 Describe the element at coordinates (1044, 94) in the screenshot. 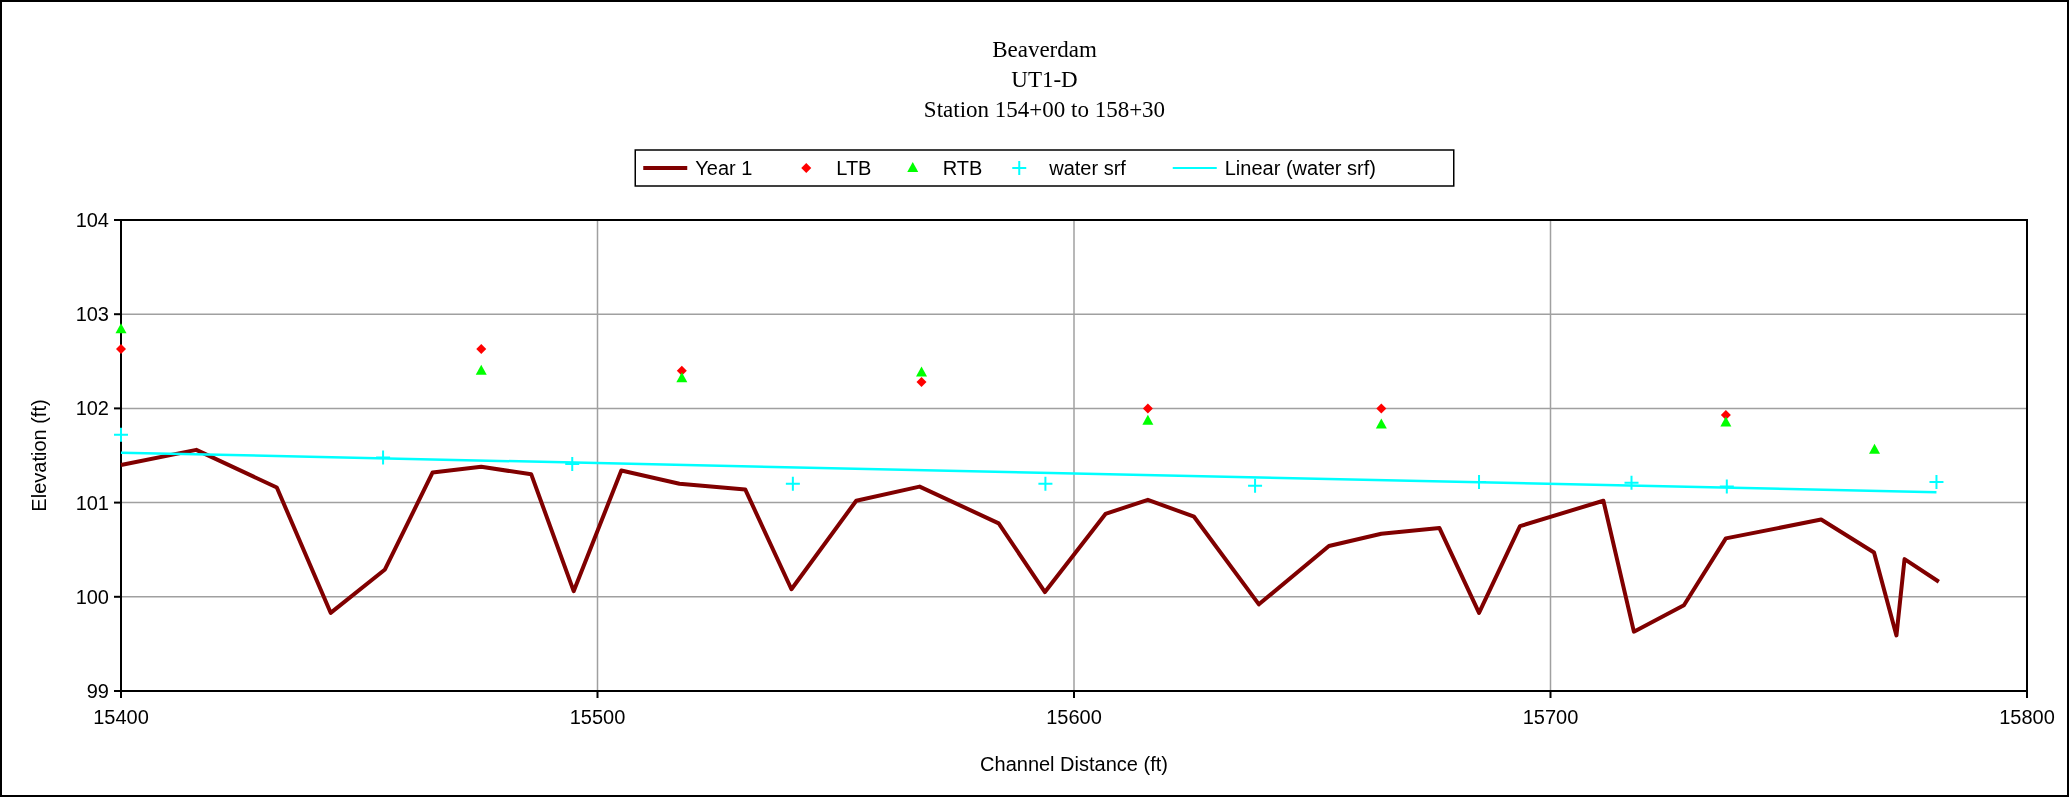

I see `chart-subtitle: UT1-D Station 154+00 to 158+30` at that location.